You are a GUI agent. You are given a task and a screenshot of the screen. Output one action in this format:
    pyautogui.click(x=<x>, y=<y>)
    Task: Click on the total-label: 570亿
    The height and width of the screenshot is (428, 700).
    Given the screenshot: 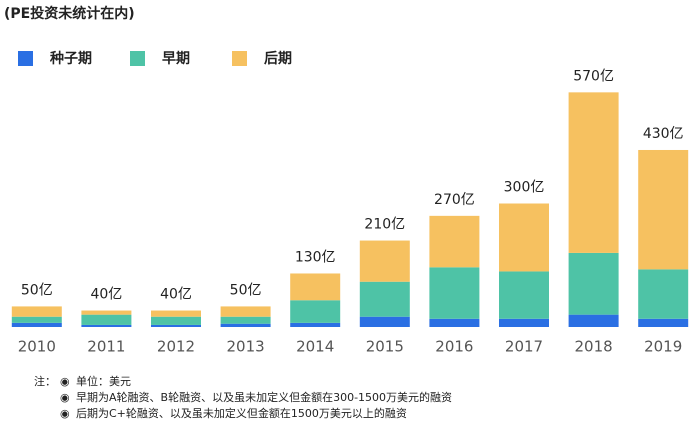 What is the action you would take?
    pyautogui.click(x=593, y=76)
    